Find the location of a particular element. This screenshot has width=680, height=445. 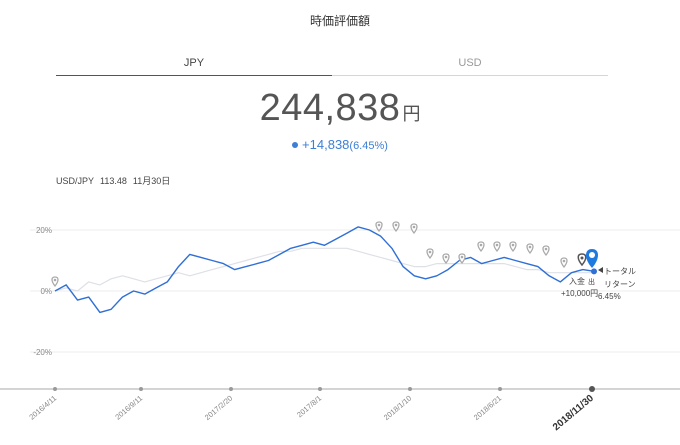

valuation-amount: 244,838 is located at coordinates (330, 108).